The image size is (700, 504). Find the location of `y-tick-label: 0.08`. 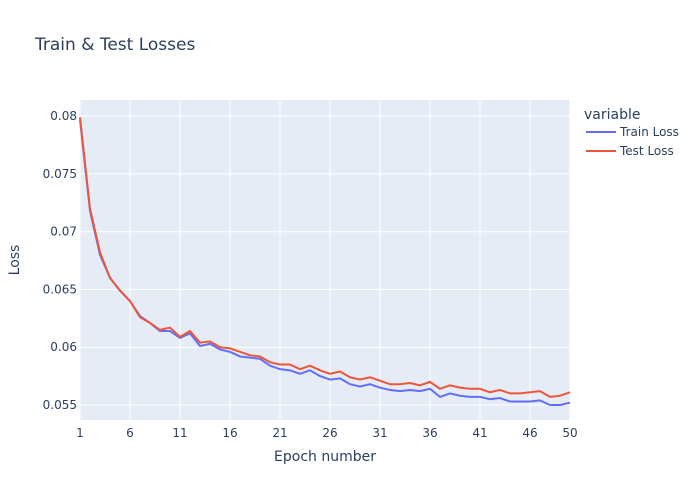

y-tick-label: 0.08 is located at coordinates (63, 116).